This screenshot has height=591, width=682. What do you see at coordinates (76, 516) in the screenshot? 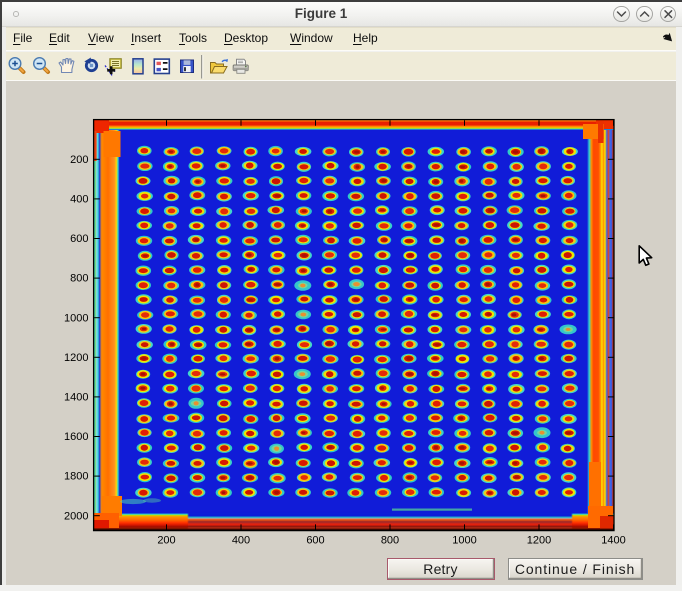
I see `svg-text: 2000` at bounding box center [76, 516].